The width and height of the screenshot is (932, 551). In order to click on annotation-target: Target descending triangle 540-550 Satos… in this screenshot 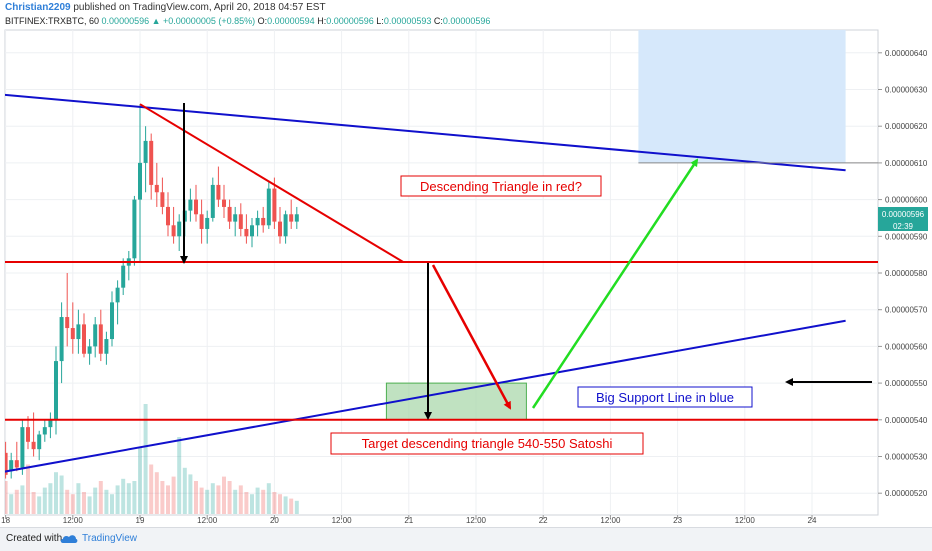, I will do `click(487, 443)`.